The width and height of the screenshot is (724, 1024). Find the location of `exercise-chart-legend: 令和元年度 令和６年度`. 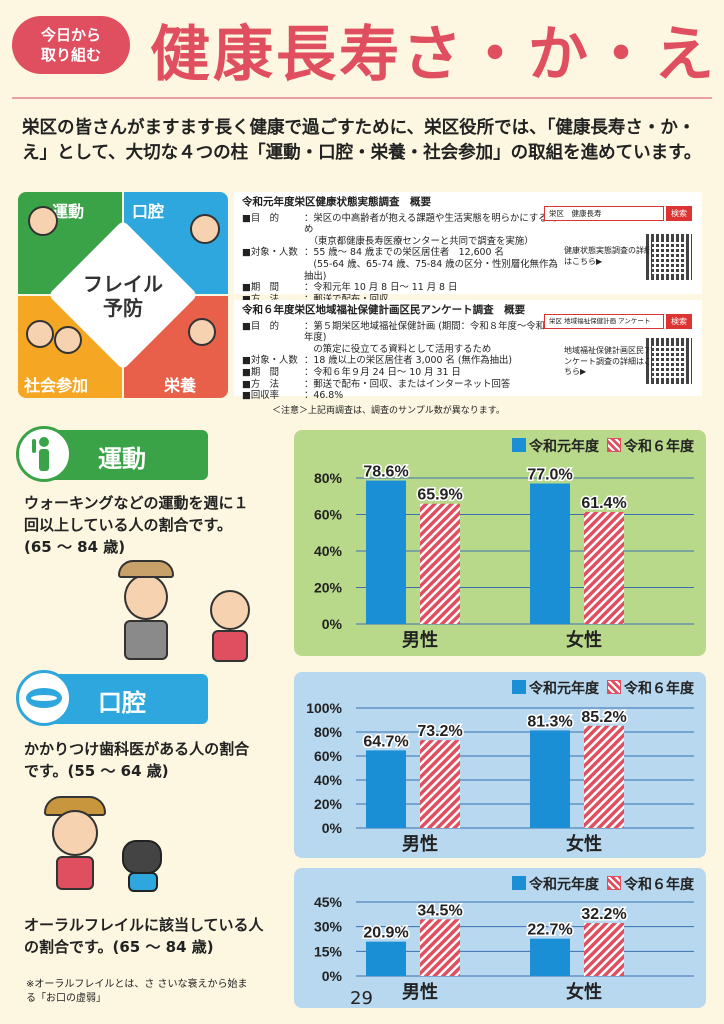

exercise-chart-legend: 令和元年度 令和６年度 is located at coordinates (603, 446).